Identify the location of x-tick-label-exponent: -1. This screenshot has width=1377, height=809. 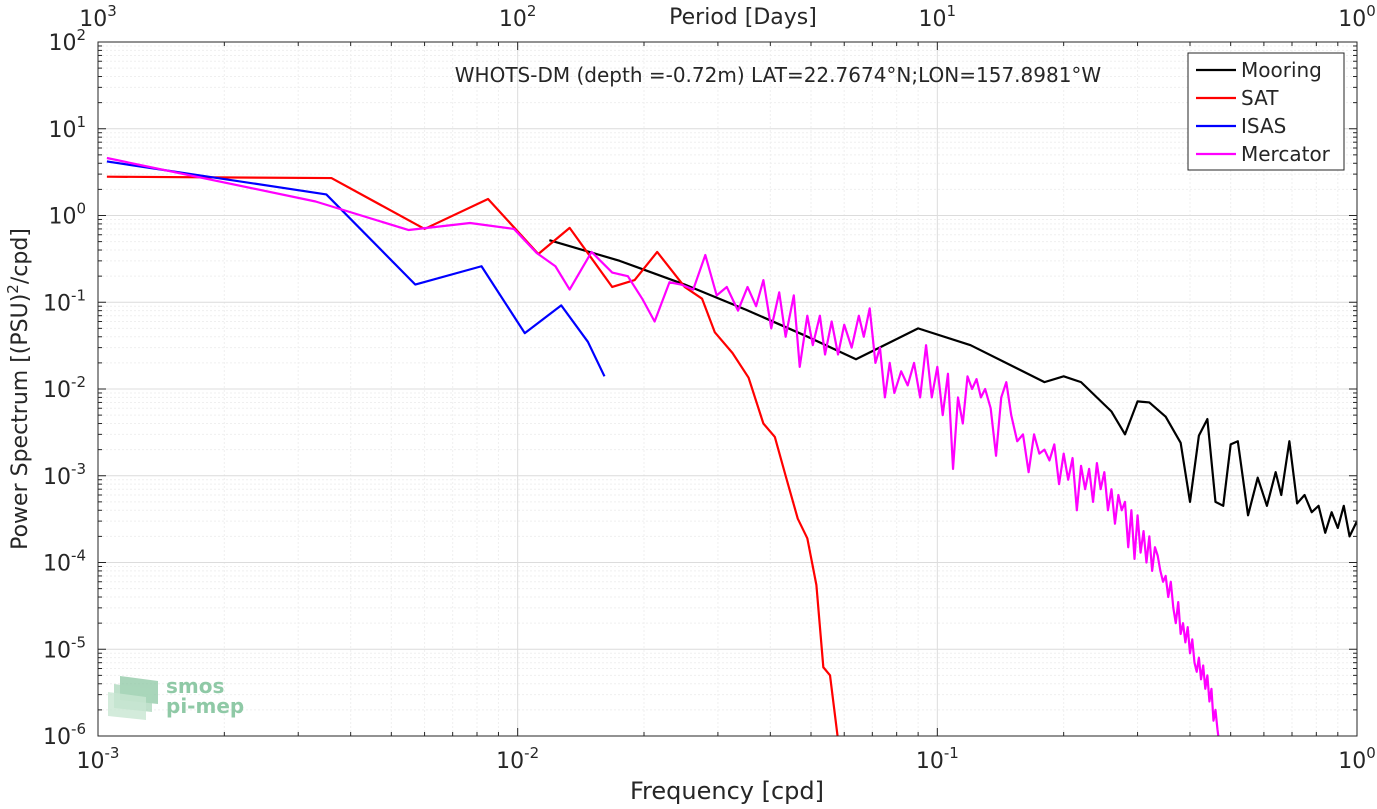
(951, 753).